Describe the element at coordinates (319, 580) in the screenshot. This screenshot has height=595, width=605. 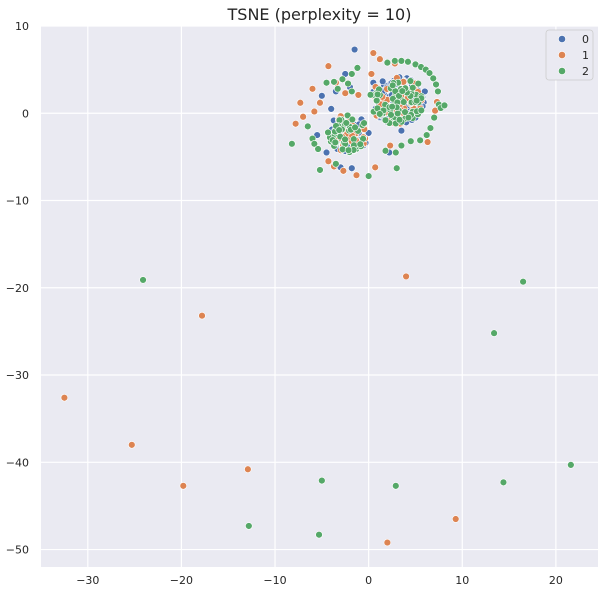
I see `x-tick-labels: −30 −20 −10 0 10 20` at that location.